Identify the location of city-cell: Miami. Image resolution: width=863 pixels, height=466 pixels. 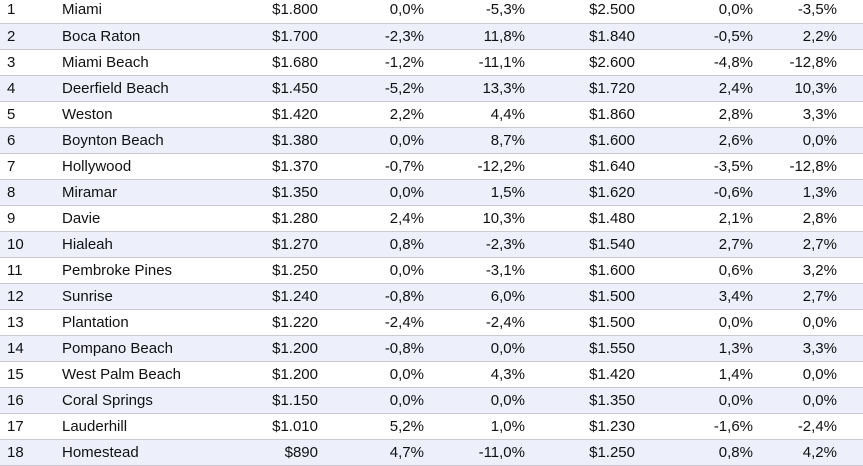
(141, 12).